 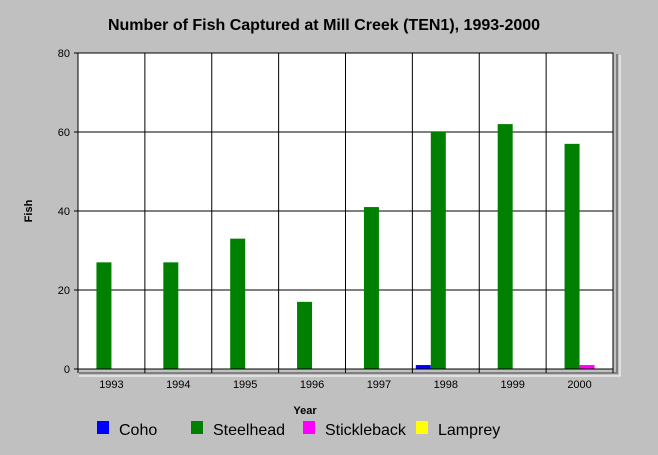 I want to click on bar-coho, so click(x=423, y=367).